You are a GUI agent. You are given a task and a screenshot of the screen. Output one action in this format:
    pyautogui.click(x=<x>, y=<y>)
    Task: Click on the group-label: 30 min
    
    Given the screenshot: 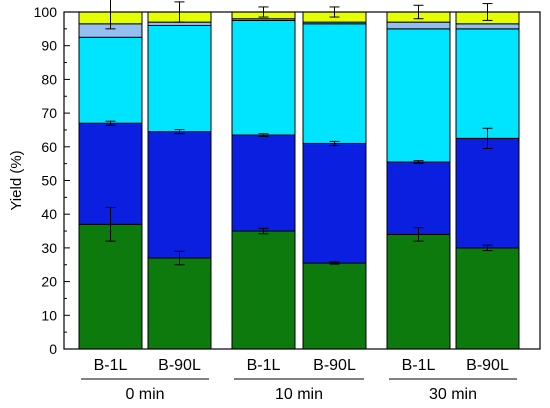 What is the action you would take?
    pyautogui.click(x=453, y=394)
    